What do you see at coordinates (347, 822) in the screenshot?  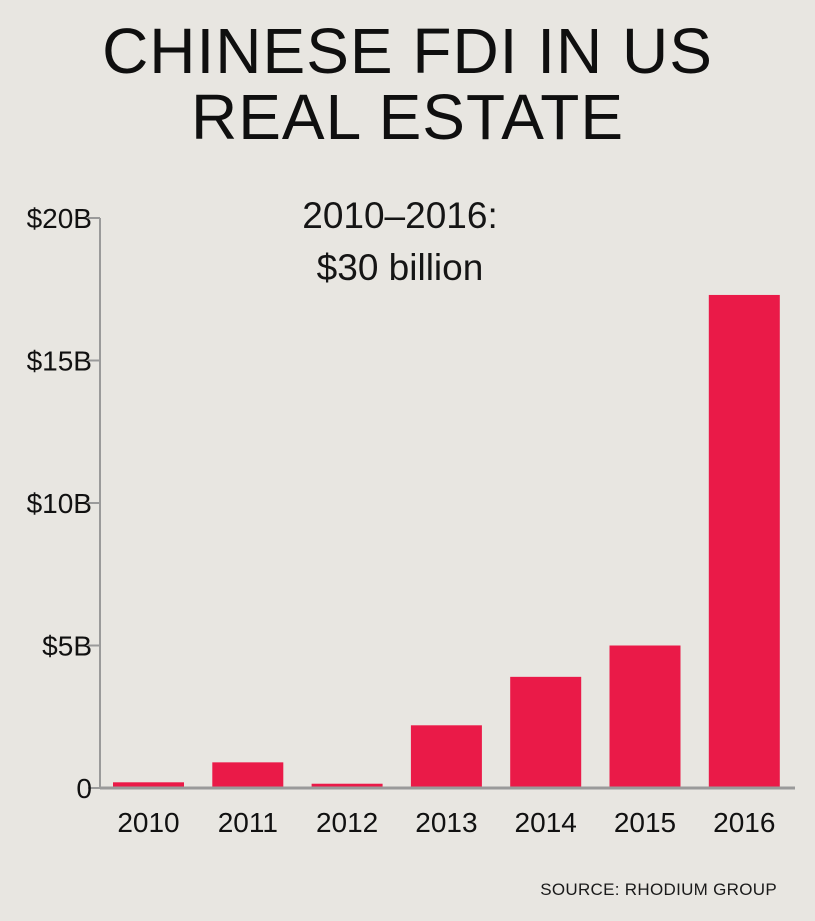 I see `x-tick-label: 2012` at bounding box center [347, 822].